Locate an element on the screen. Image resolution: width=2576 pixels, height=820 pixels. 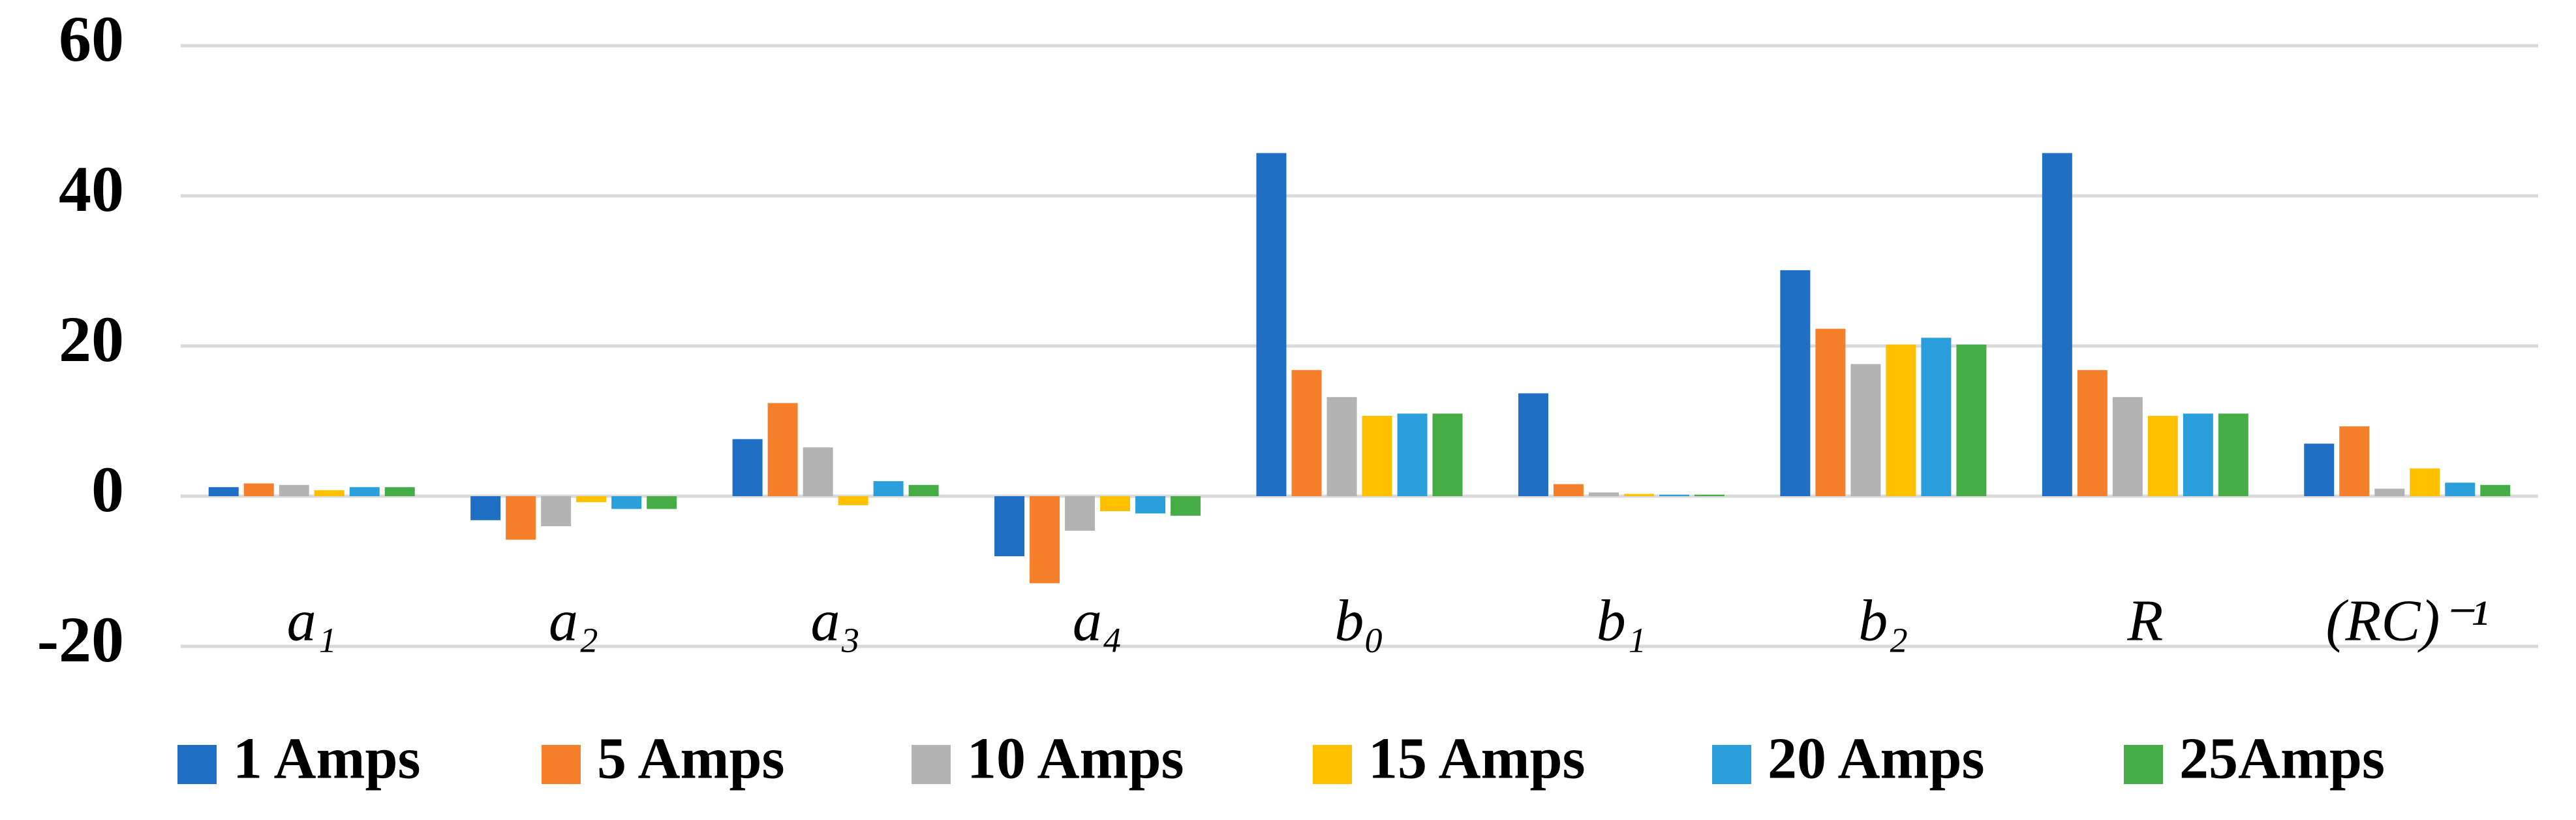
legend-label: 25Amps is located at coordinates (2282, 759).